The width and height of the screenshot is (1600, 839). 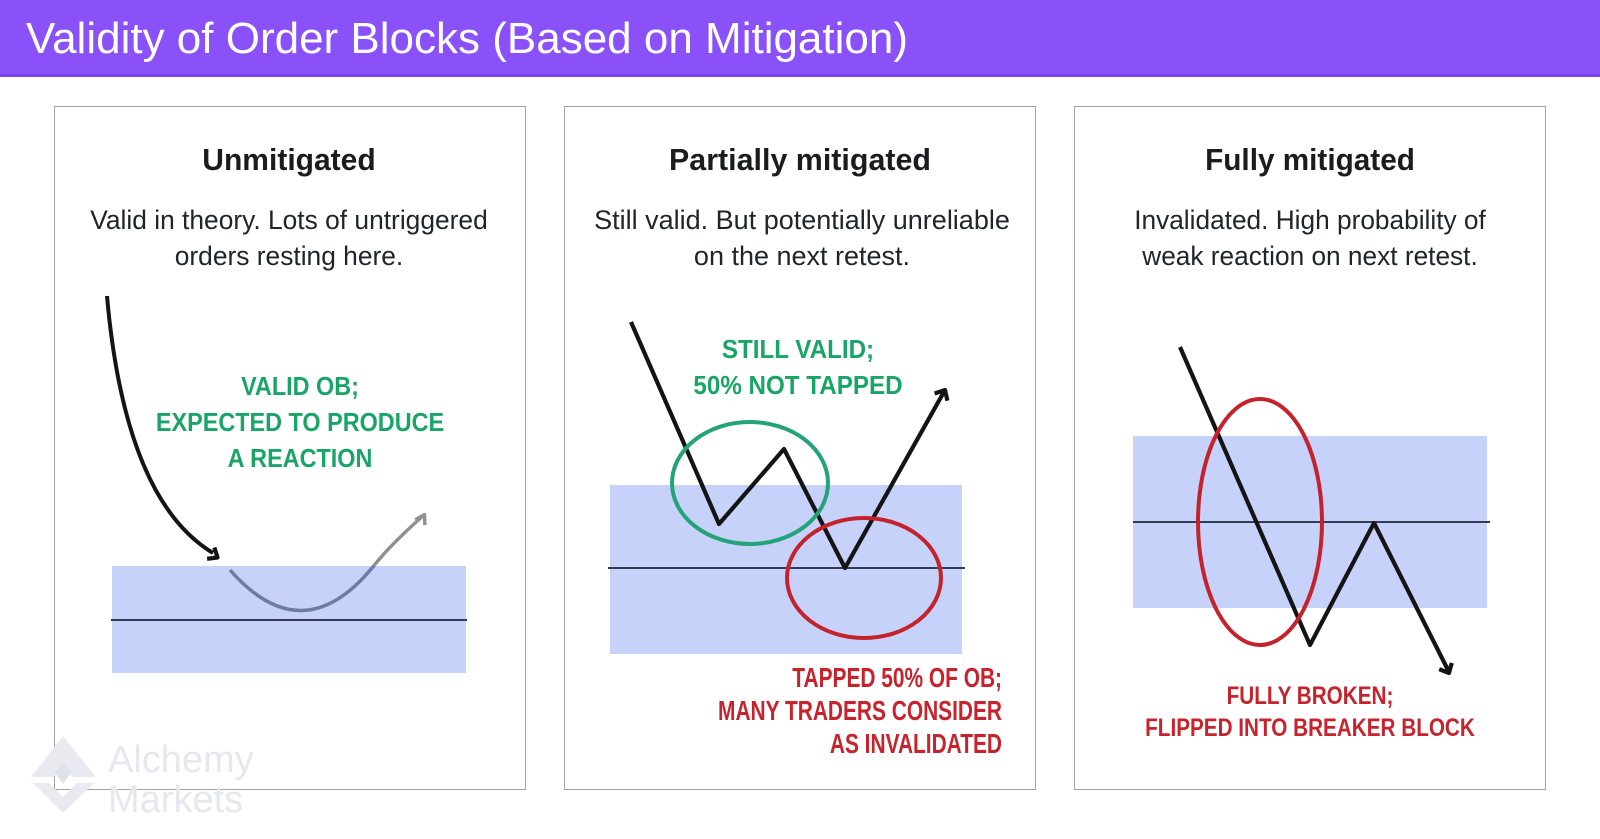 What do you see at coordinates (175, 800) in the screenshot?
I see `svg-text: Markets` at bounding box center [175, 800].